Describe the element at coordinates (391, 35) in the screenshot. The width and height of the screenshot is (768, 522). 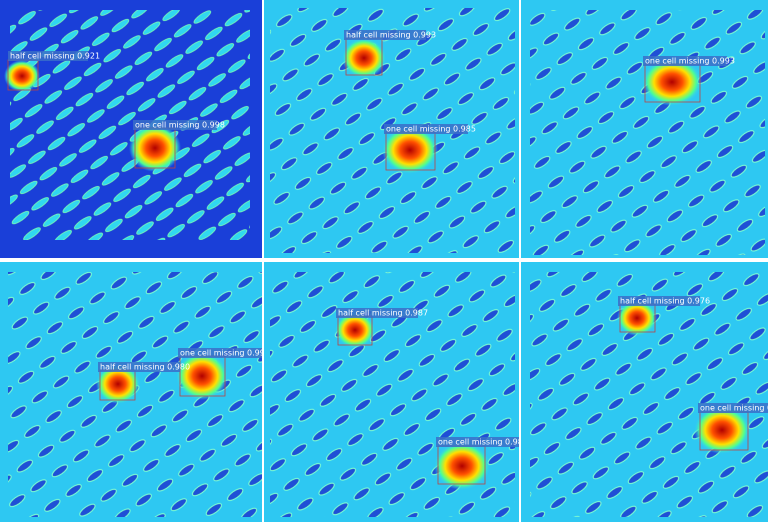
I see `detection-label: half cell missing 0.993` at that location.